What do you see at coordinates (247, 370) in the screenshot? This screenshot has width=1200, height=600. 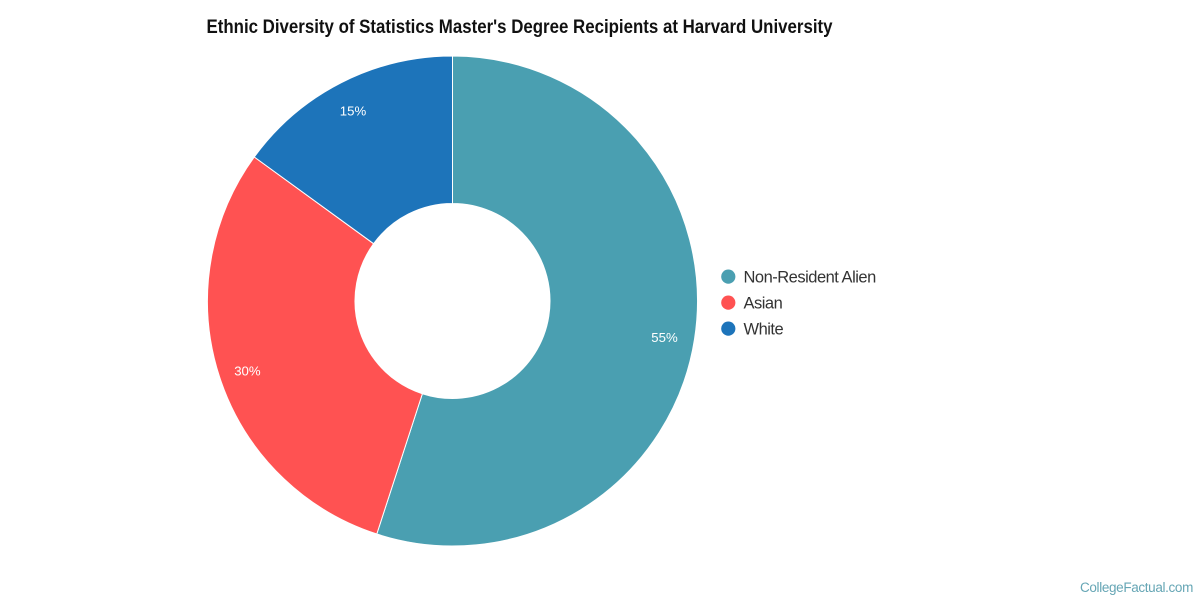 I see `svg-text: 30%` at bounding box center [247, 370].